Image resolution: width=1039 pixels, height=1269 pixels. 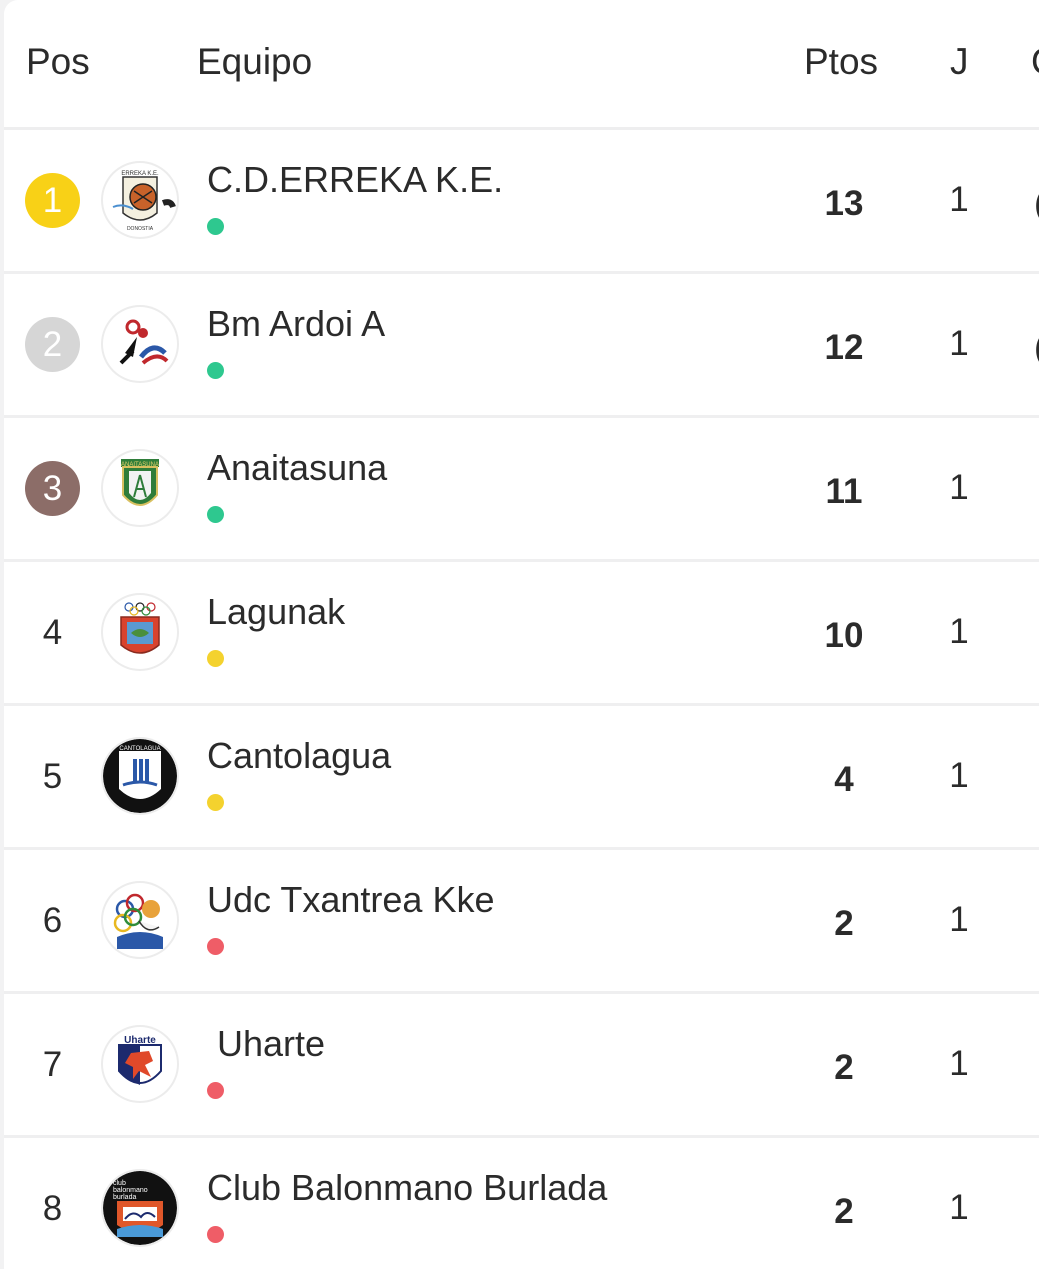 I want to click on svg-text: DONOSTIA, so click(x=140, y=229).